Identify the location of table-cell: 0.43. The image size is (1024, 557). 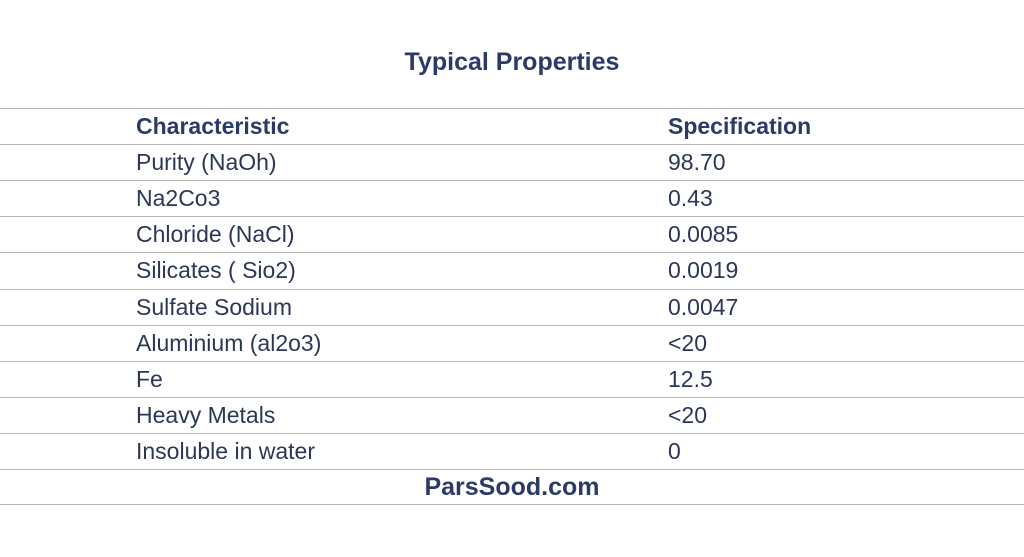
(690, 198).